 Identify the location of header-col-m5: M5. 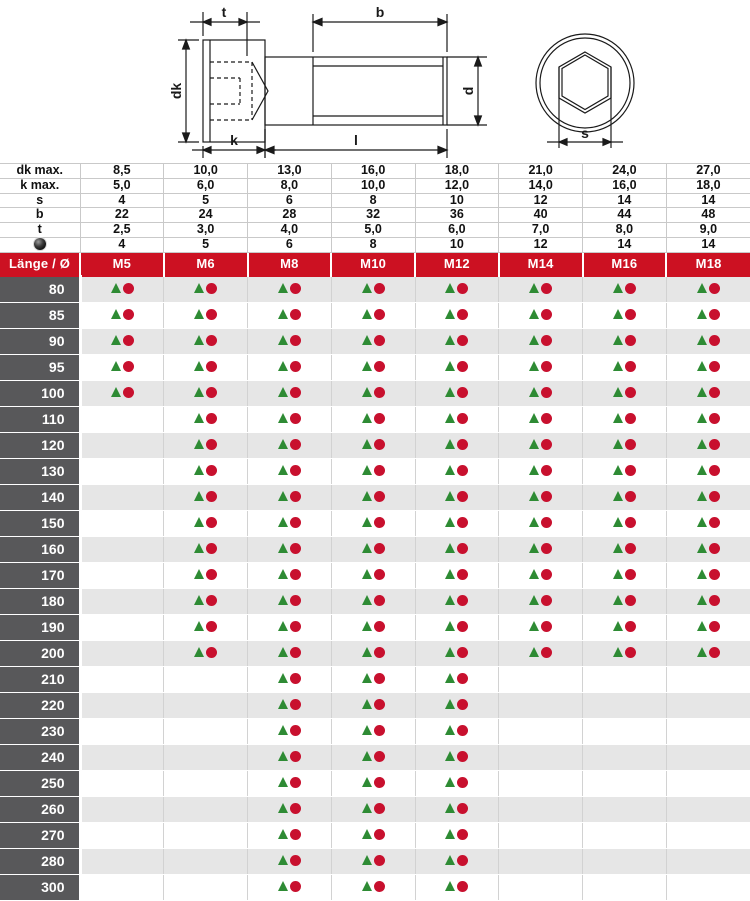
(122, 264).